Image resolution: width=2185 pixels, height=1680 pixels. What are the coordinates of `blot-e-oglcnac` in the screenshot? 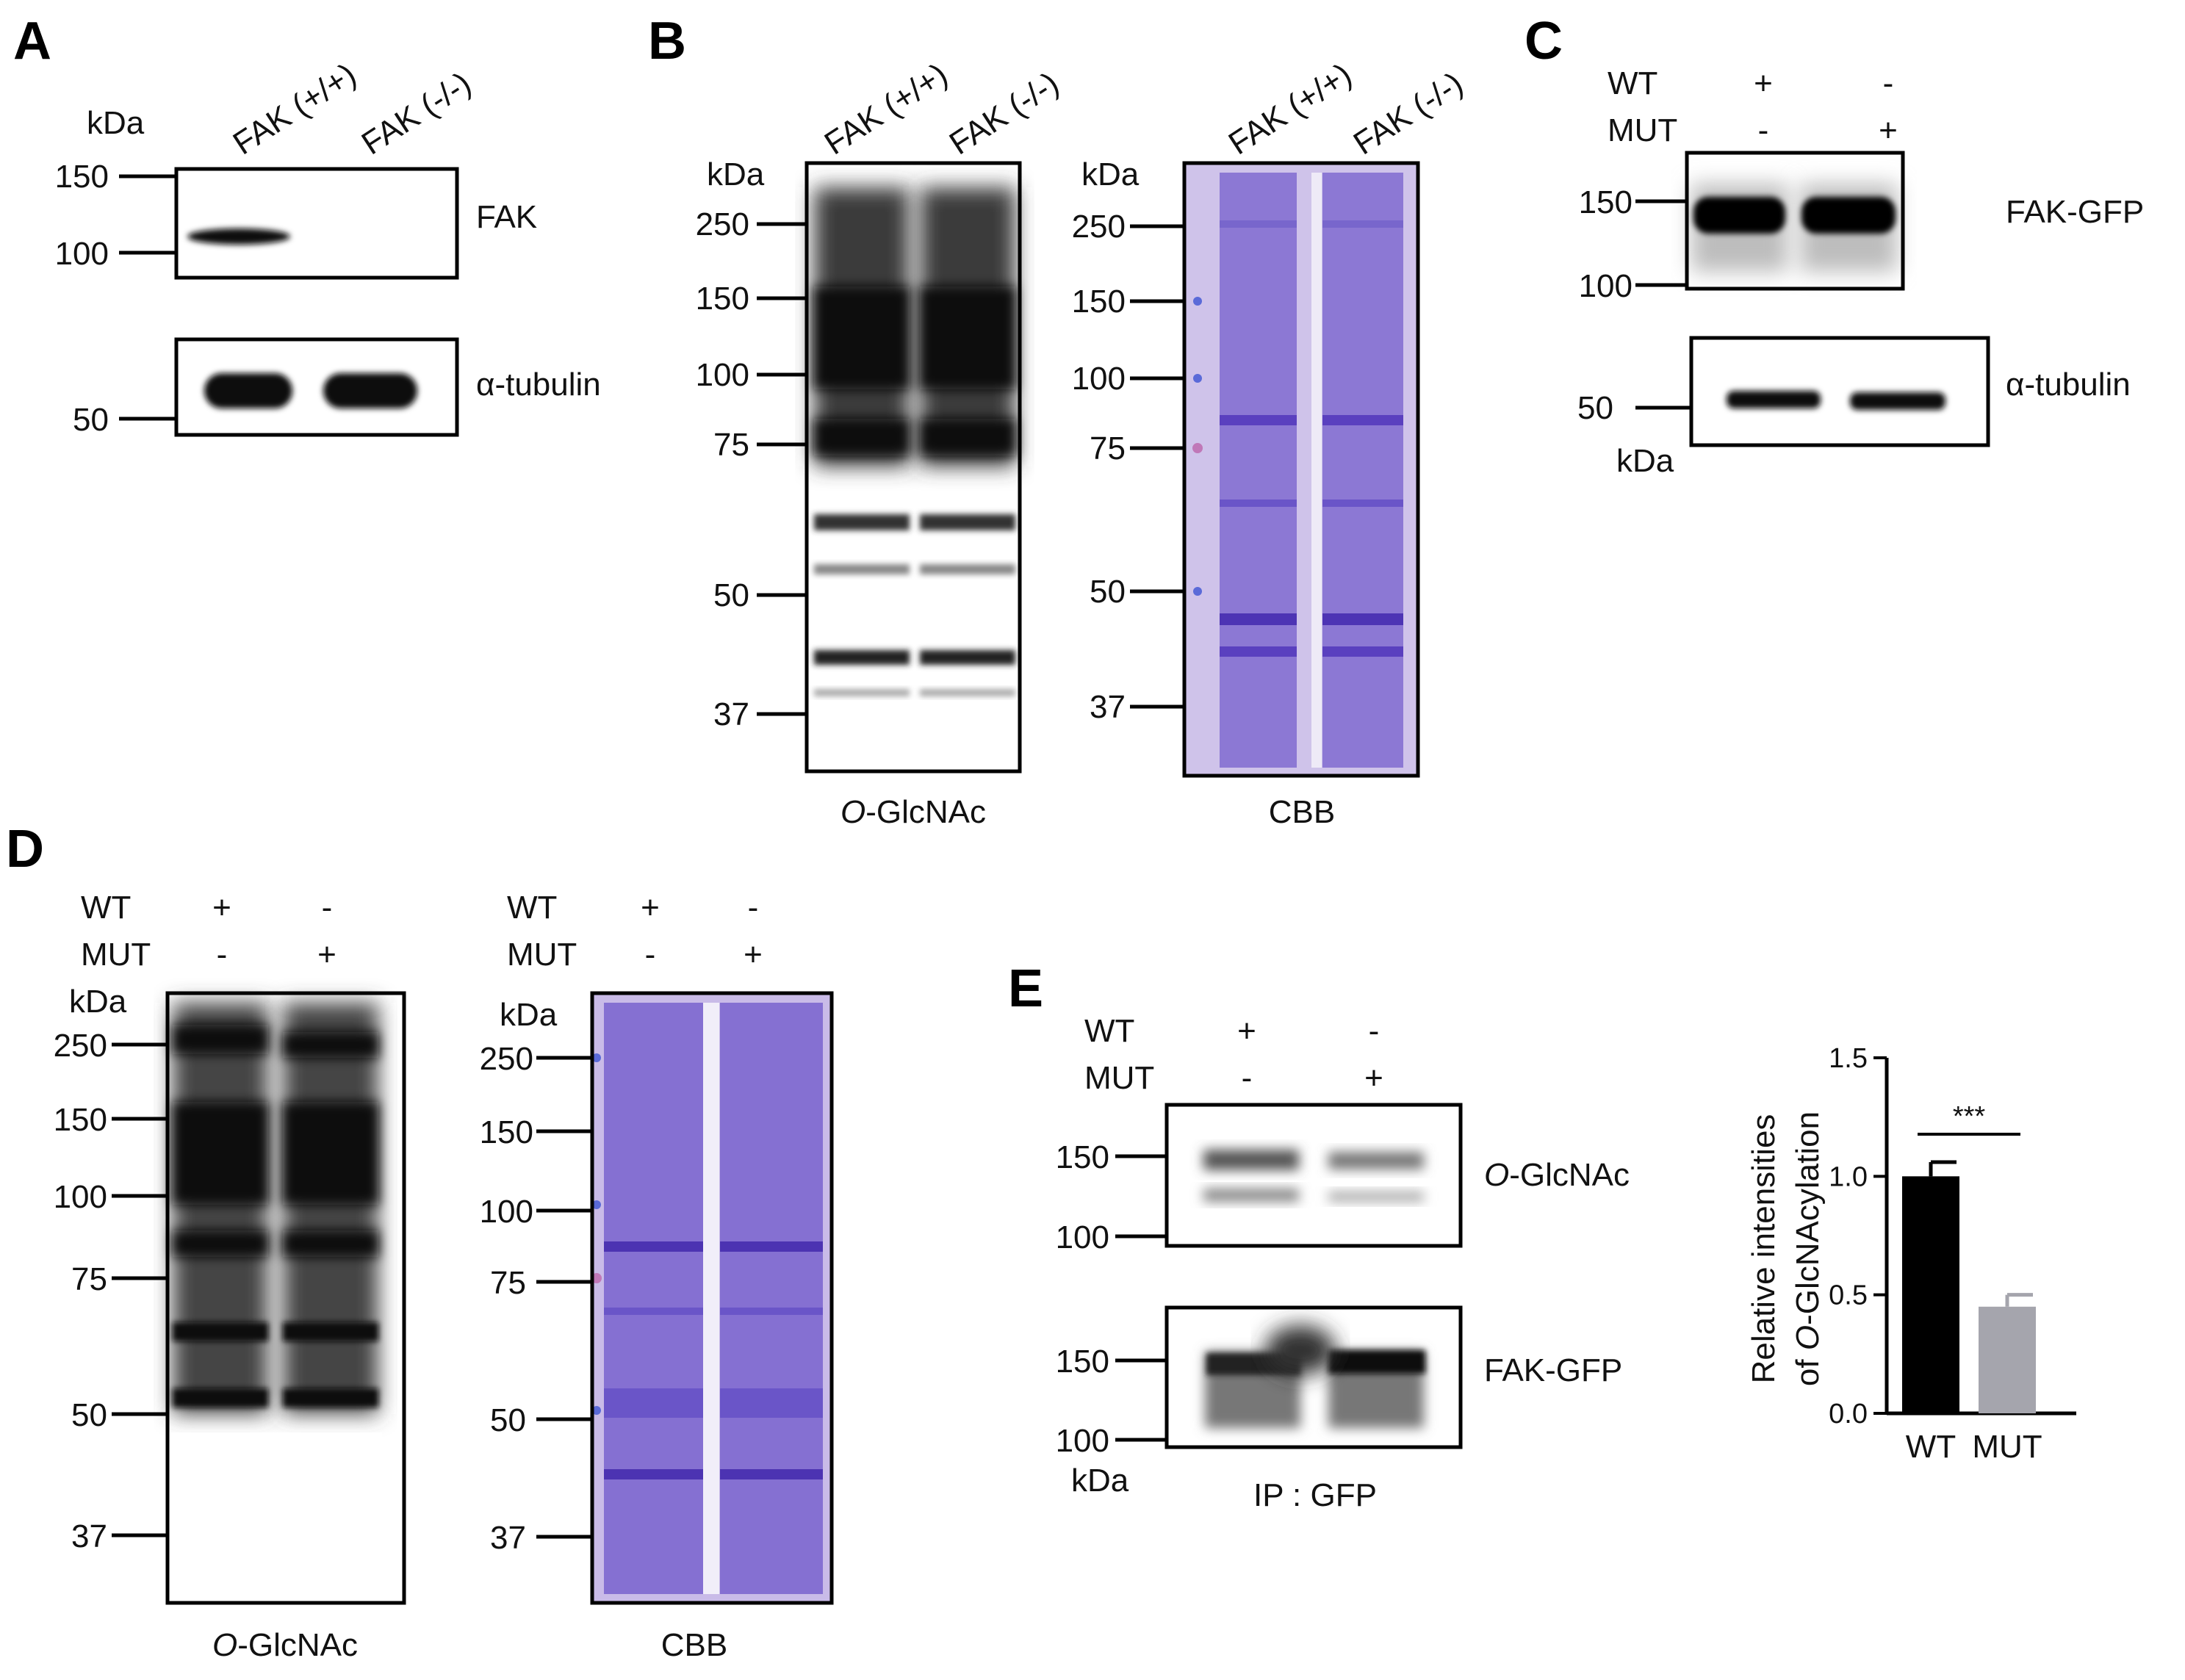 It's located at (1314, 1175).